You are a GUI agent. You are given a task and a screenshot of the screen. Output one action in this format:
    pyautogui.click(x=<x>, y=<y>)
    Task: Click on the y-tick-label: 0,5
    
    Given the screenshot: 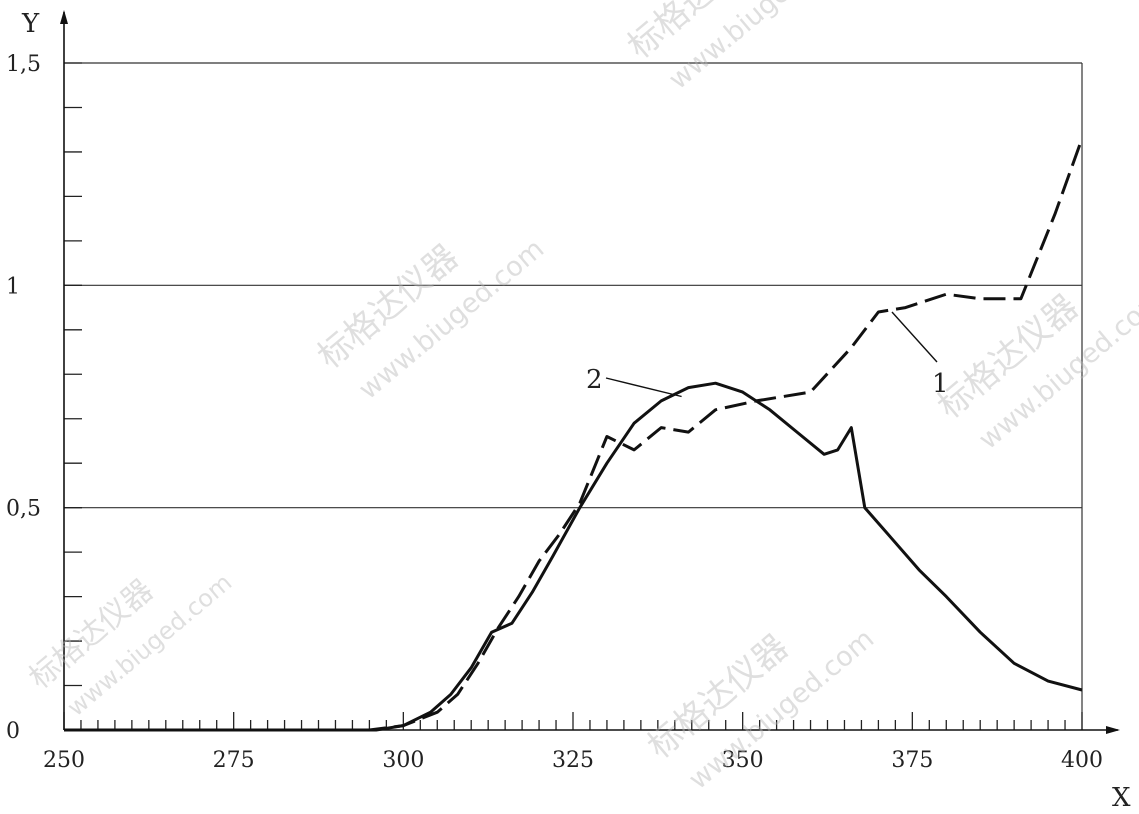 What is the action you would take?
    pyautogui.click(x=23, y=509)
    